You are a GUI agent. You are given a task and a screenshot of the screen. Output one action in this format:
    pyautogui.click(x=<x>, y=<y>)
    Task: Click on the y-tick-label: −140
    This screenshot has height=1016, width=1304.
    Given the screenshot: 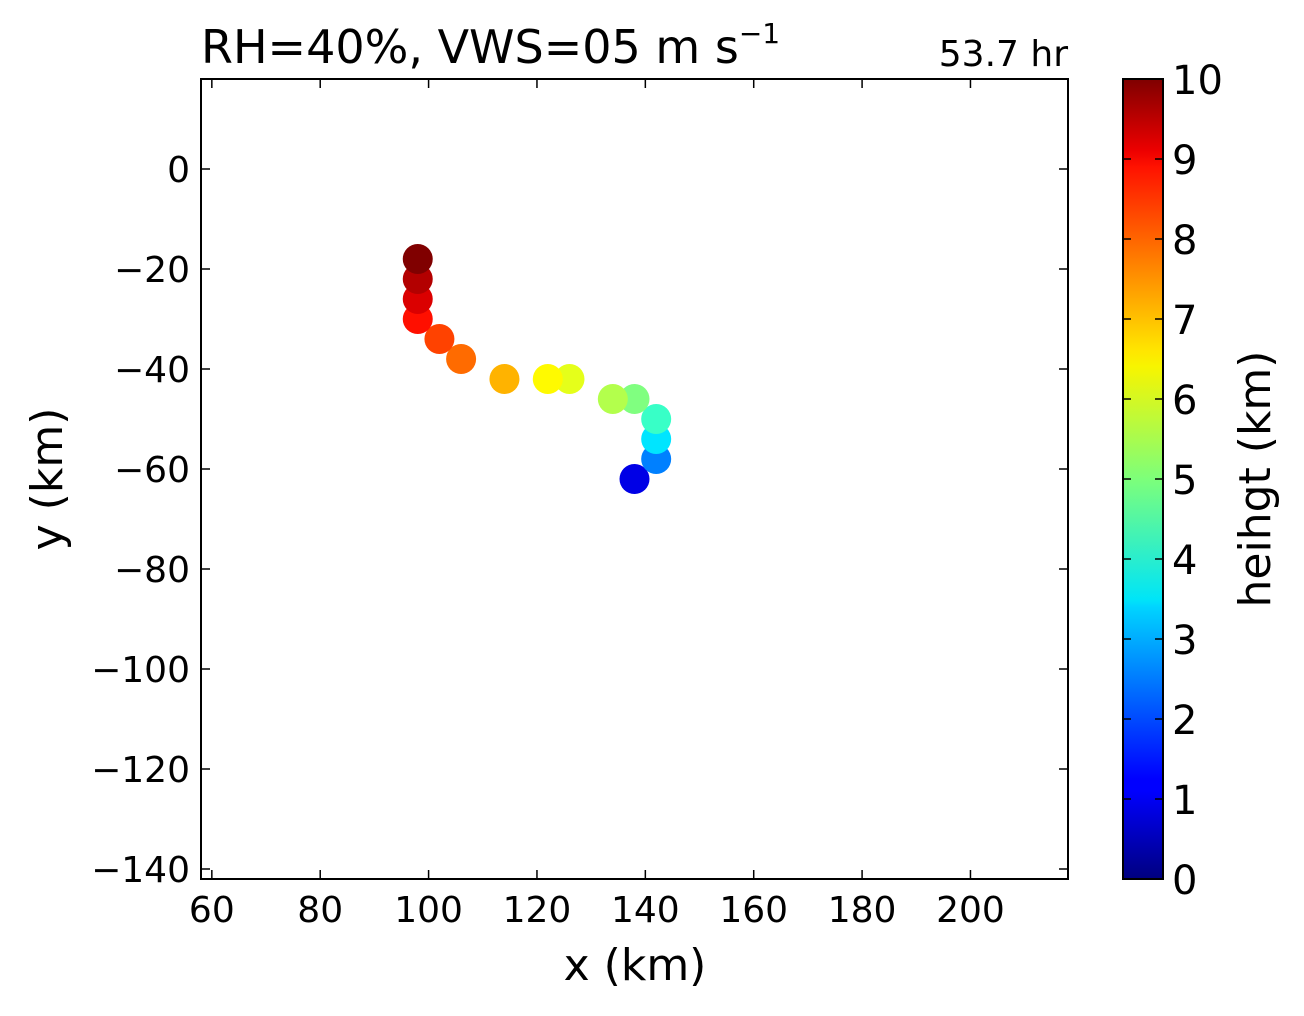 What is the action you would take?
    pyautogui.click(x=140, y=870)
    